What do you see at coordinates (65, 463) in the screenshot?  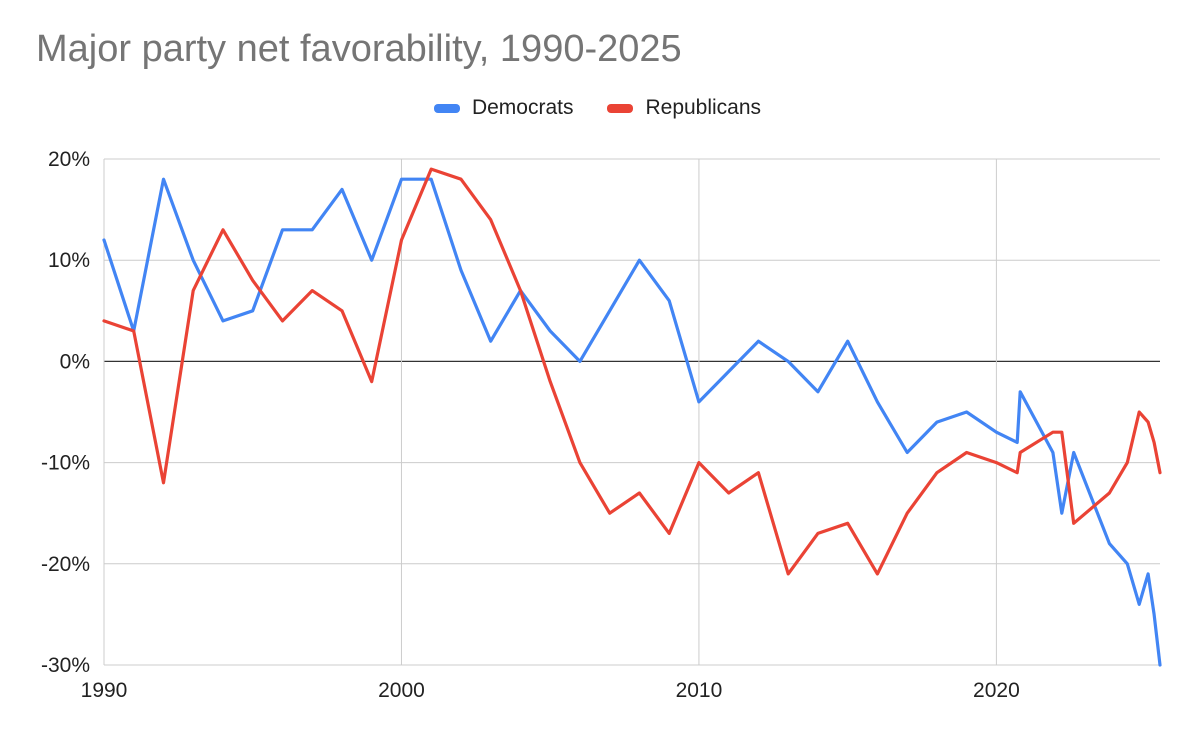 I see `y-tick-label: -10%` at bounding box center [65, 463].